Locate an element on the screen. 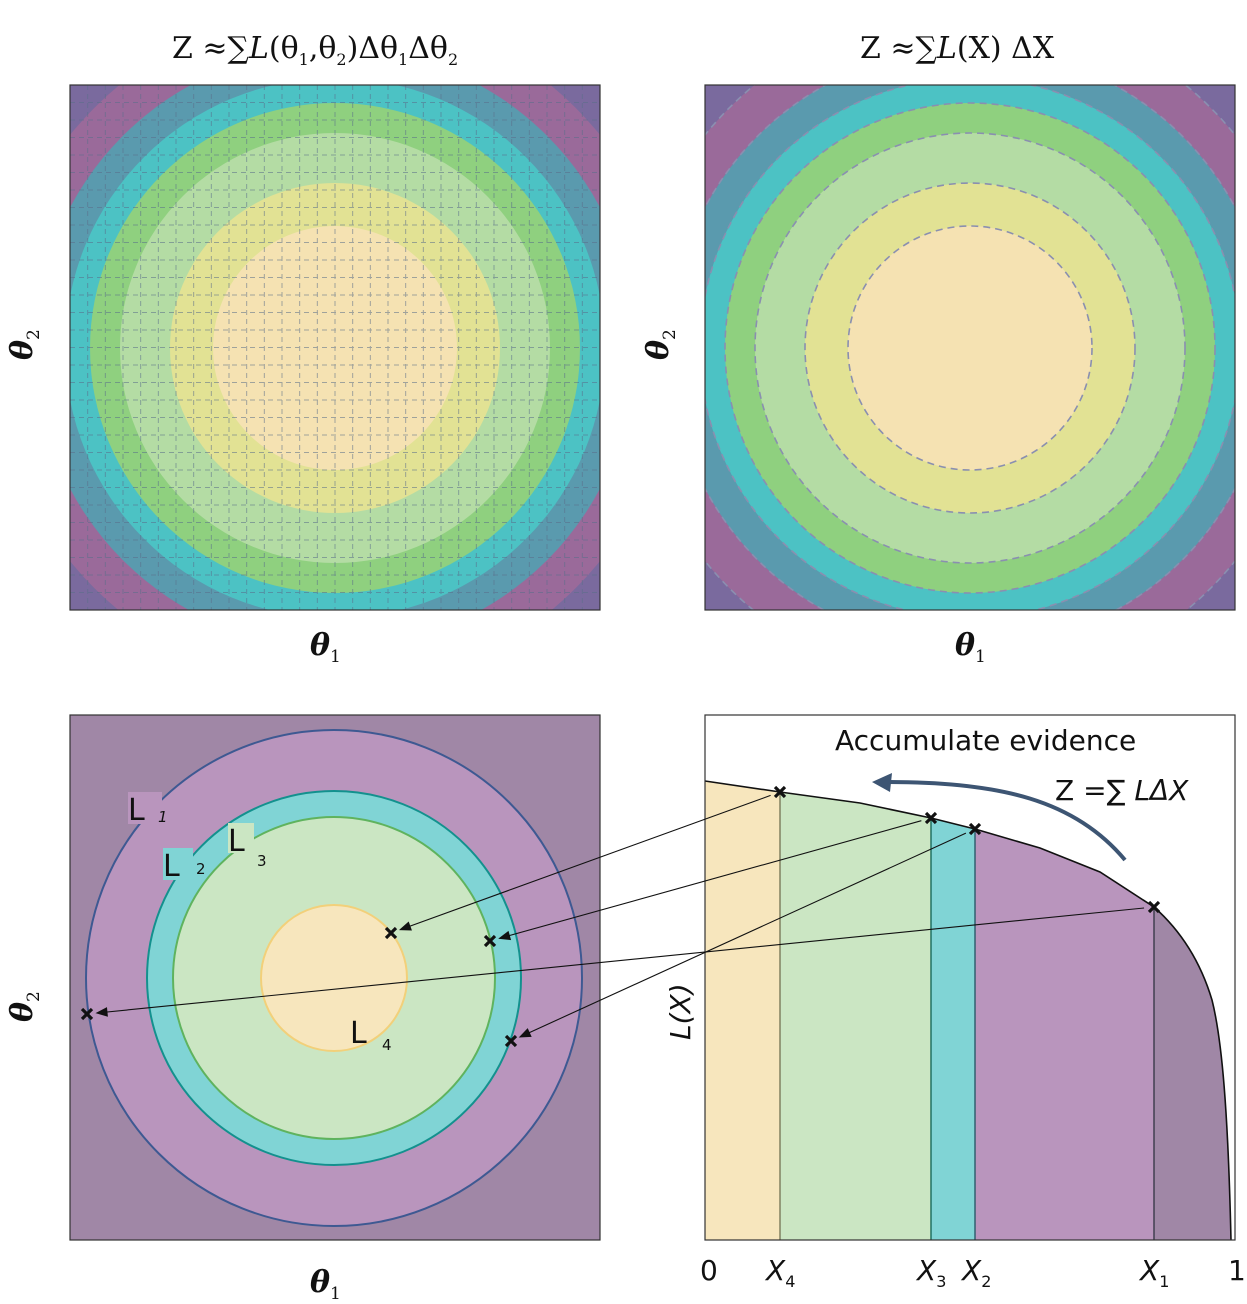 Image resolution: width=1247 pixels, height=1304 pixels. region-dividers is located at coordinates (967, 1016).